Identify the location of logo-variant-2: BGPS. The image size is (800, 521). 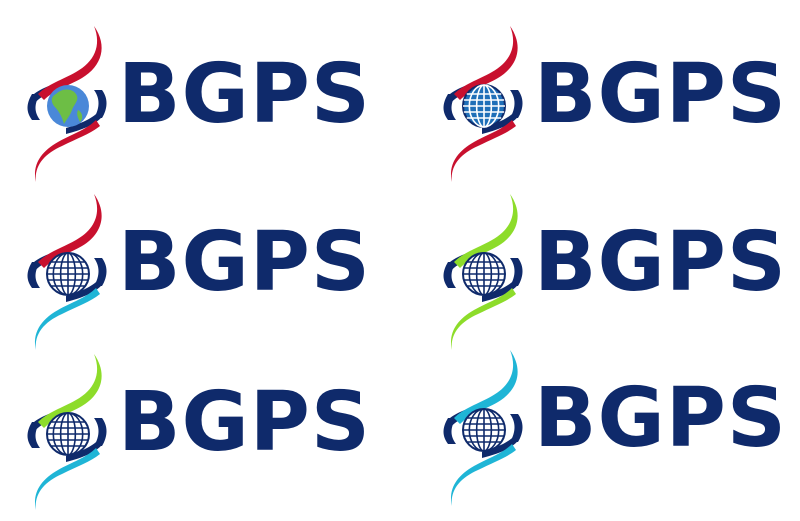
(618, 104).